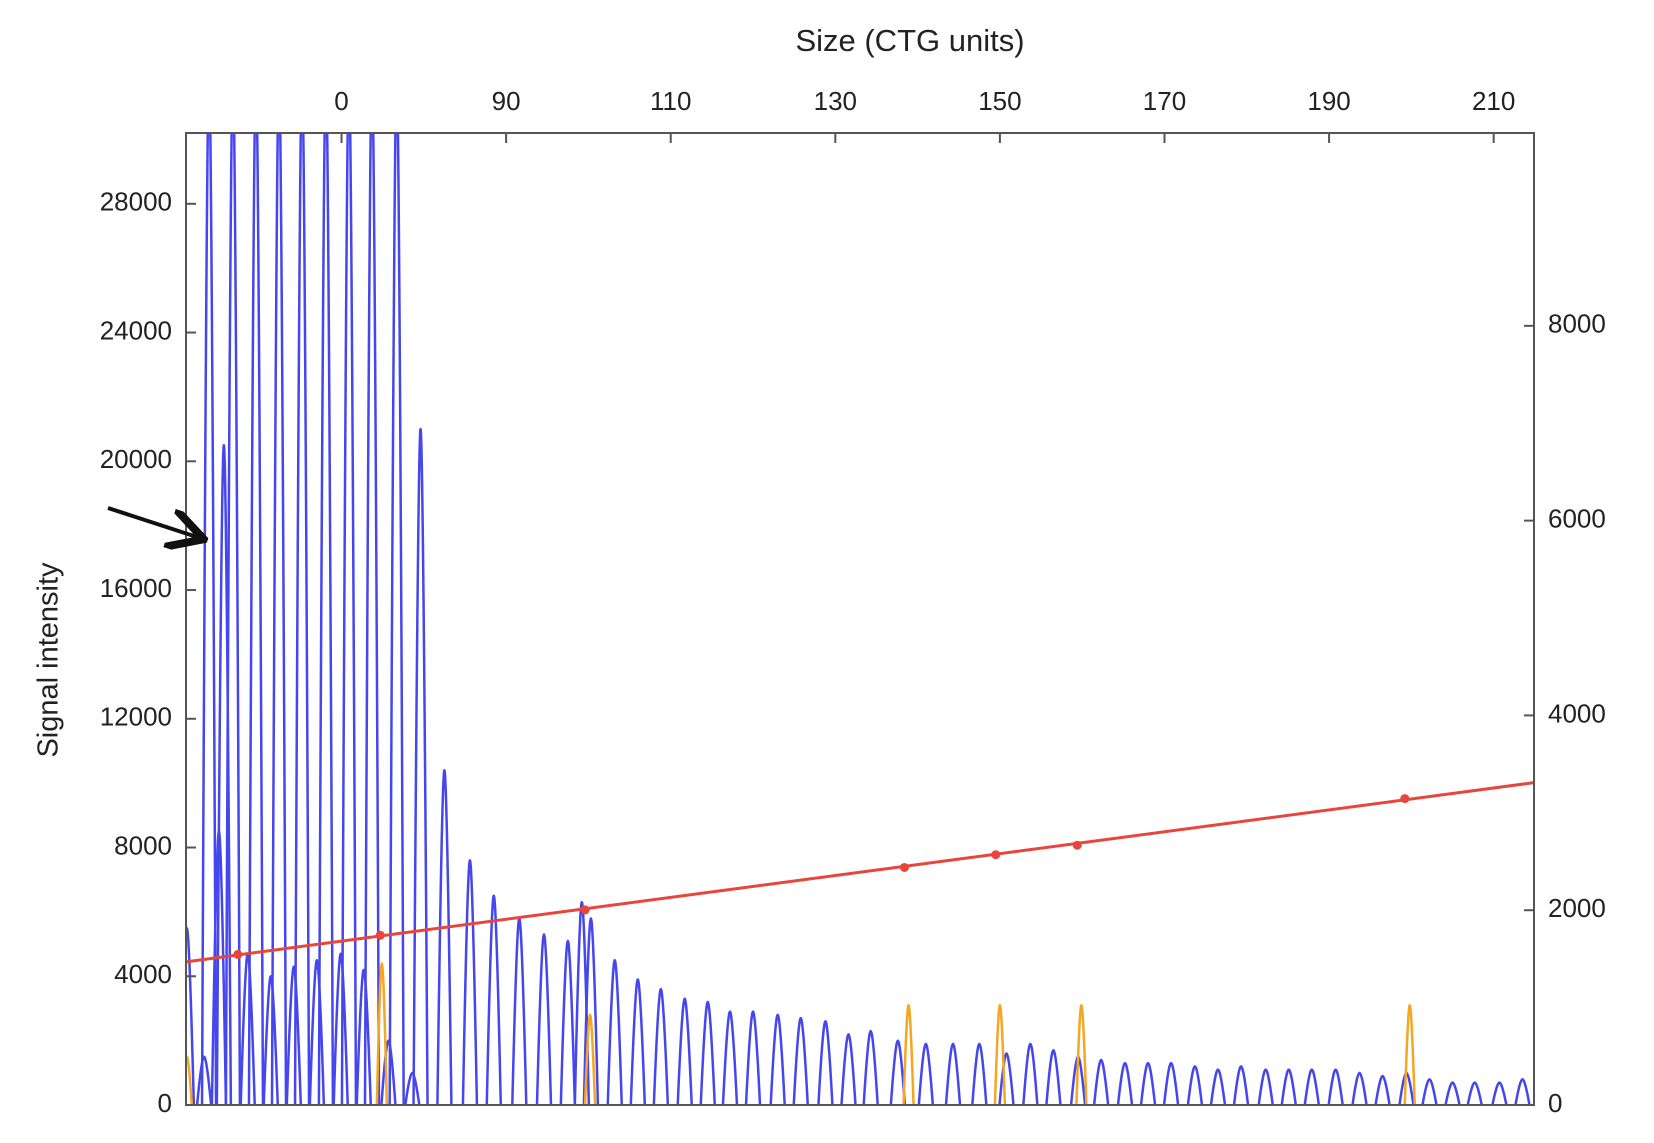 The height and width of the screenshot is (1143, 1654). Describe the element at coordinates (341, 101) in the screenshot. I see `x-tick-label: 0` at that location.